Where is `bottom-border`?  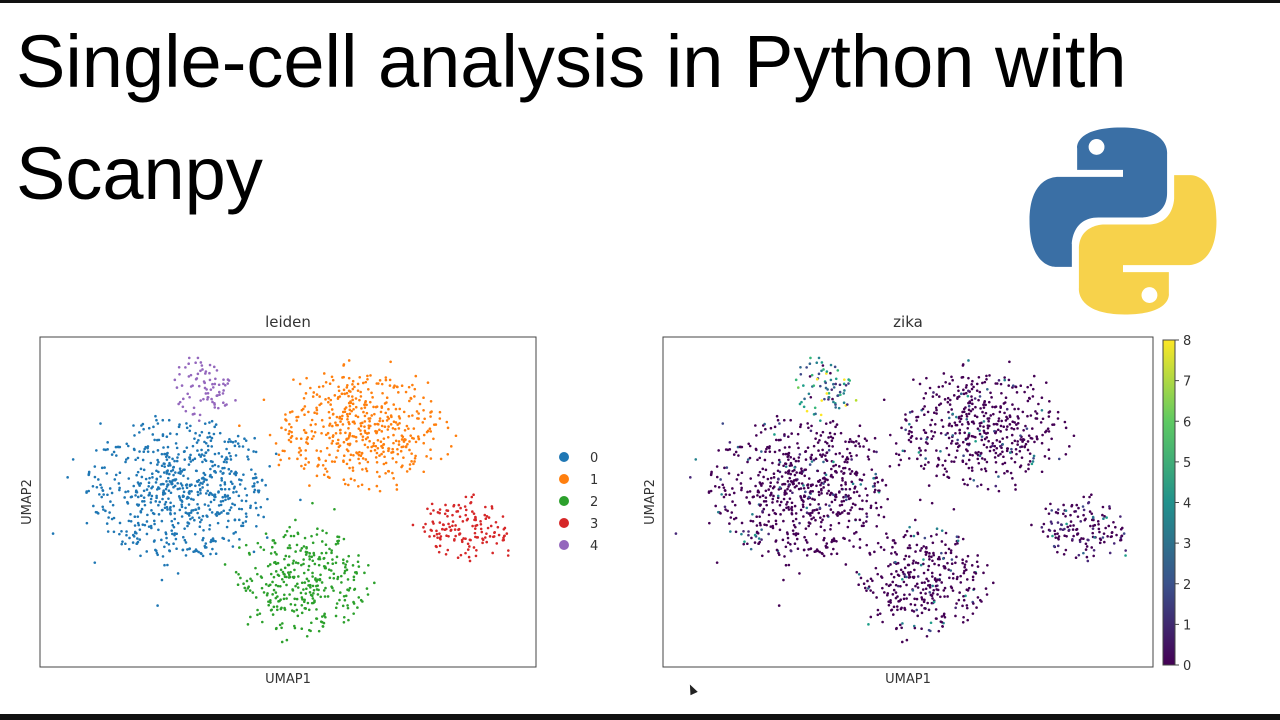 bottom-border is located at coordinates (640, 717).